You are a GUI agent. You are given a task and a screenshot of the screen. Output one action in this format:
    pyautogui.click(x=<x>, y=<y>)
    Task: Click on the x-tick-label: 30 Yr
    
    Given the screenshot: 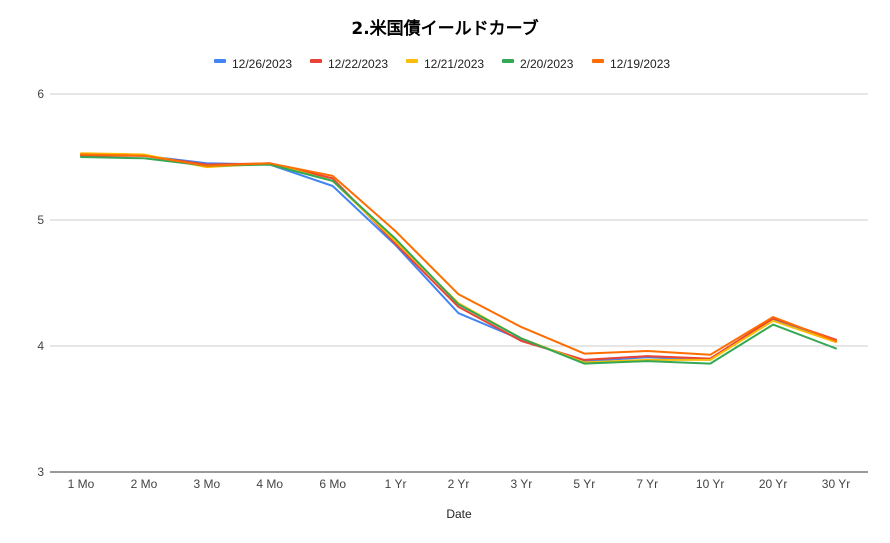 What is the action you would take?
    pyautogui.click(x=836, y=484)
    